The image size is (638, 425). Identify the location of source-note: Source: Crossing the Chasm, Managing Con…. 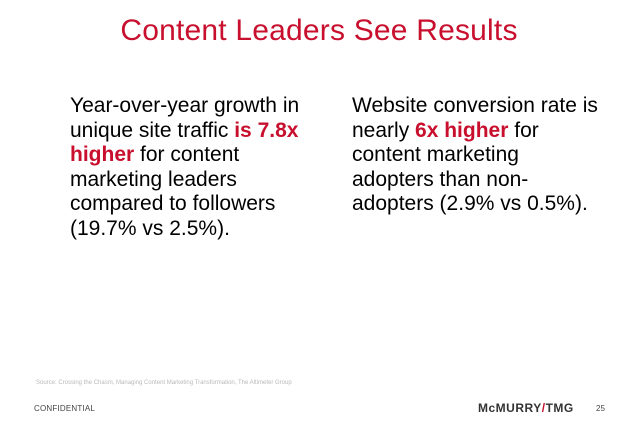
(164, 383).